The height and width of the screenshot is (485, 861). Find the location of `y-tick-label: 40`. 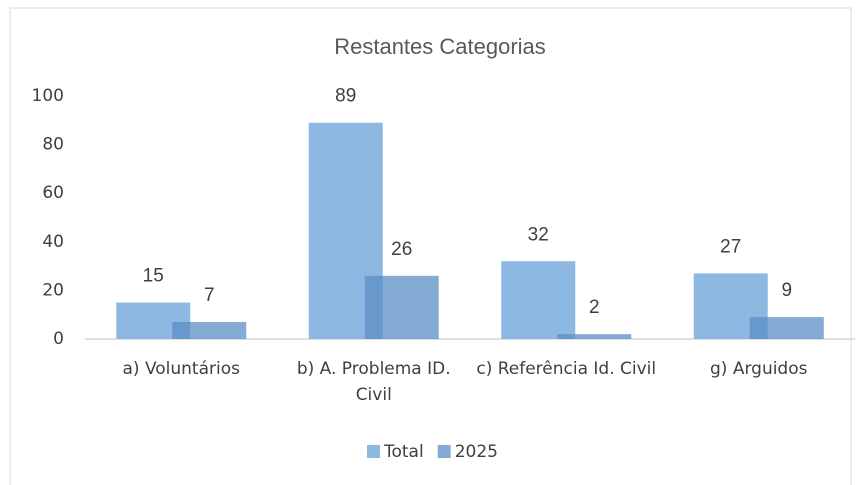

y-tick-label: 40 is located at coordinates (53, 242).